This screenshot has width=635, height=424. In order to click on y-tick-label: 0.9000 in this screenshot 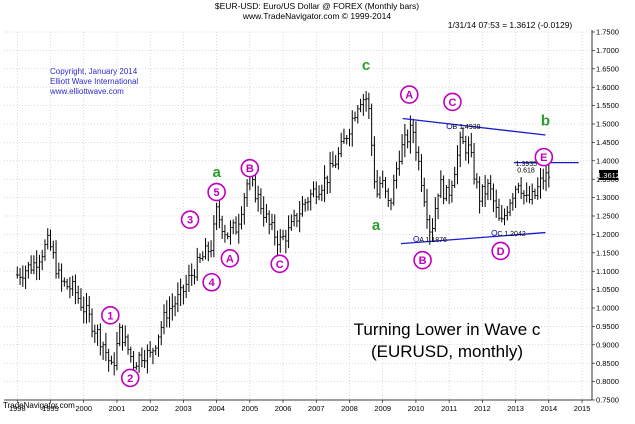, I will do `click(607, 344)`.